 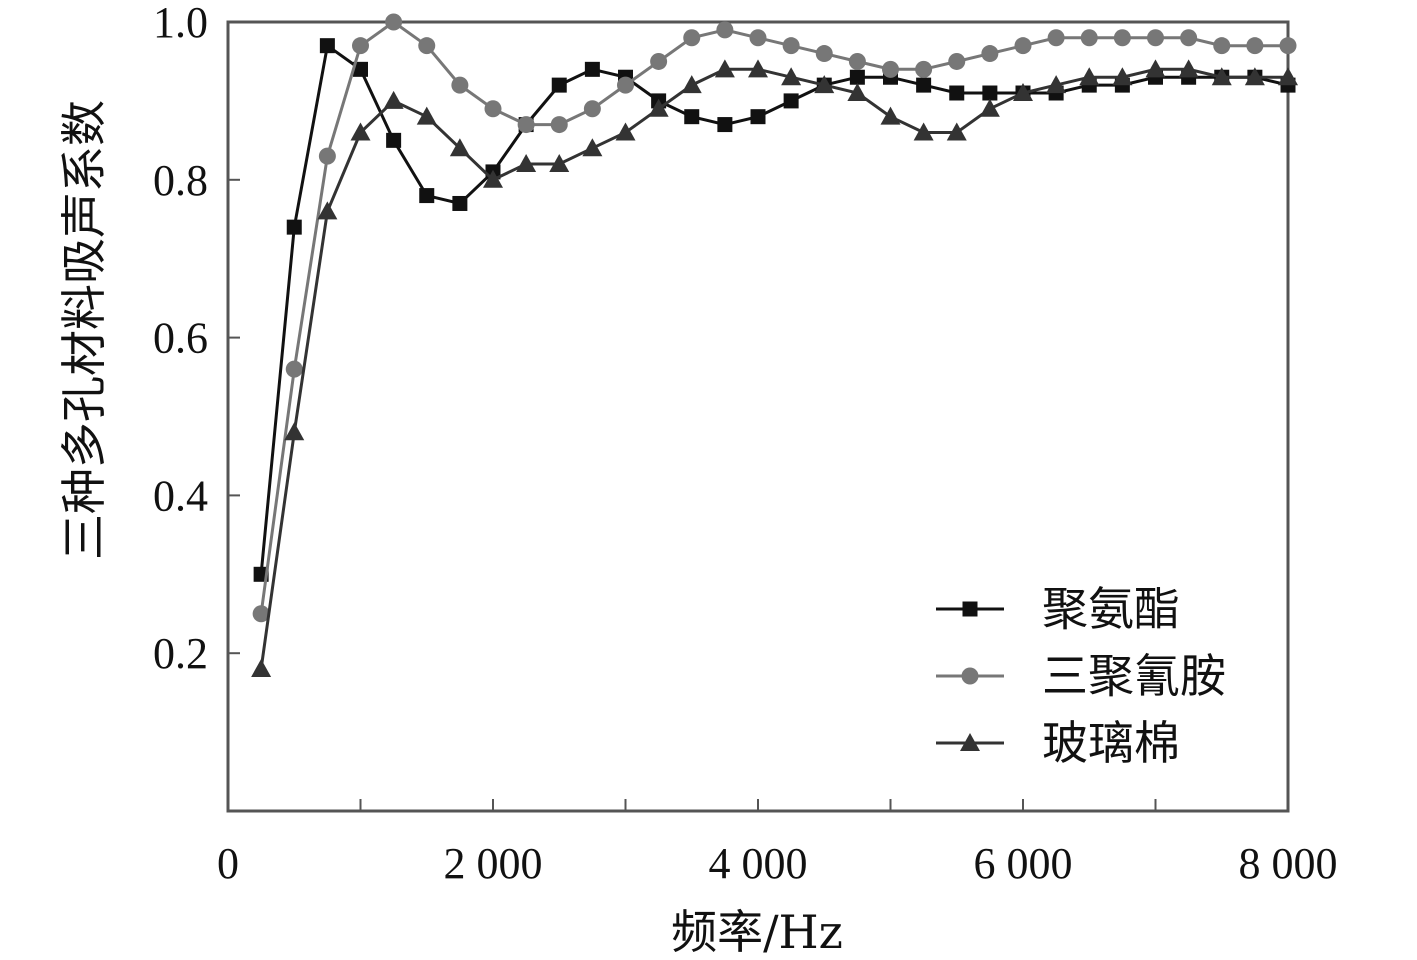 I want to click on x-tick-label: 2 000, so click(x=493, y=863).